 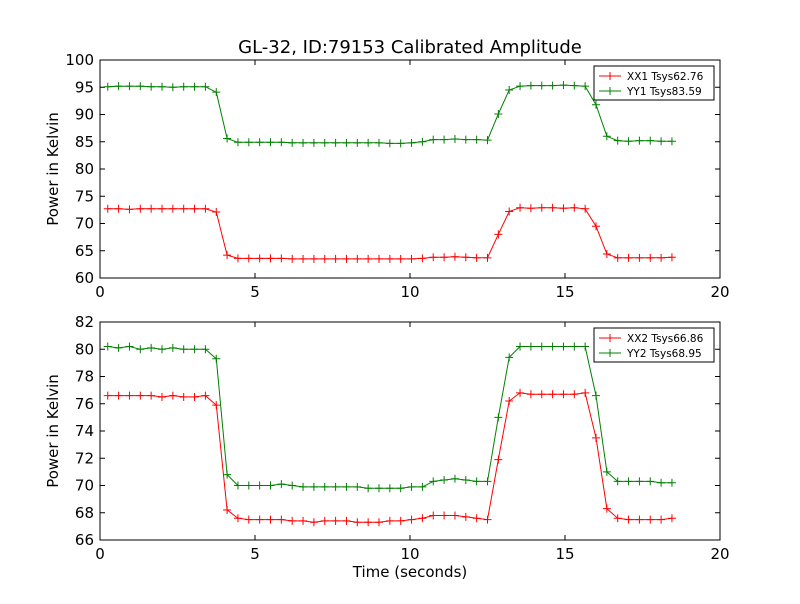 I want to click on y-tick-label: 72, so click(x=84, y=458).